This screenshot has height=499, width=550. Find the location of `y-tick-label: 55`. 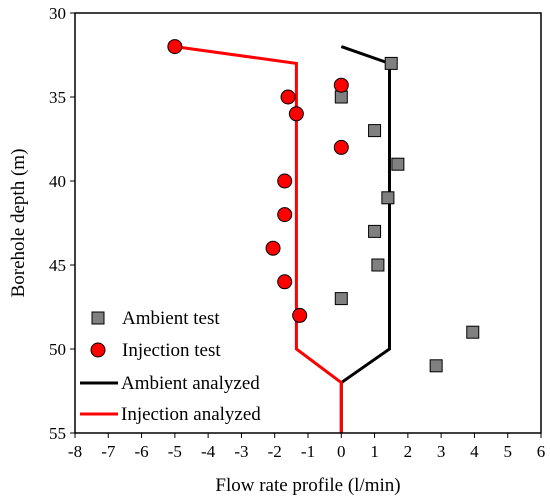

y-tick-label: 55 is located at coordinates (57, 433).